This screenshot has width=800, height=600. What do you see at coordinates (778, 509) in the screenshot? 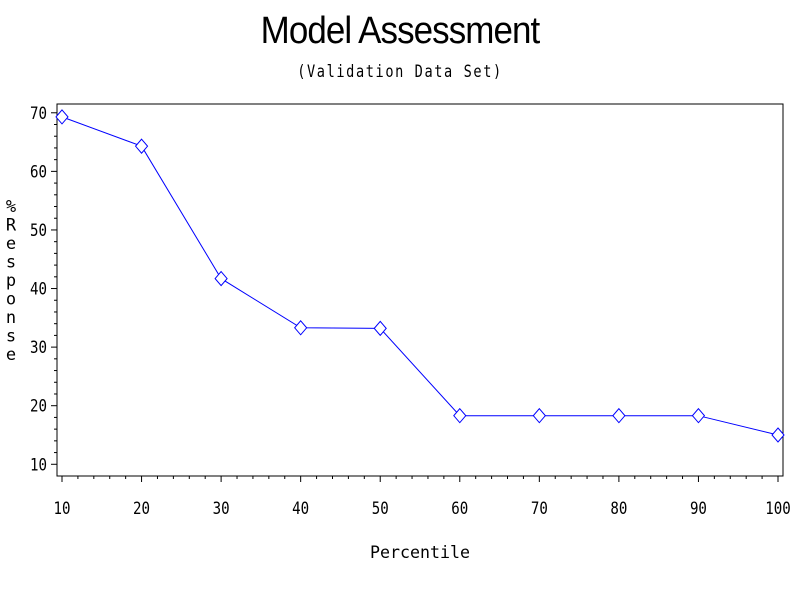
I see `x-tick-label: 100` at bounding box center [778, 509].